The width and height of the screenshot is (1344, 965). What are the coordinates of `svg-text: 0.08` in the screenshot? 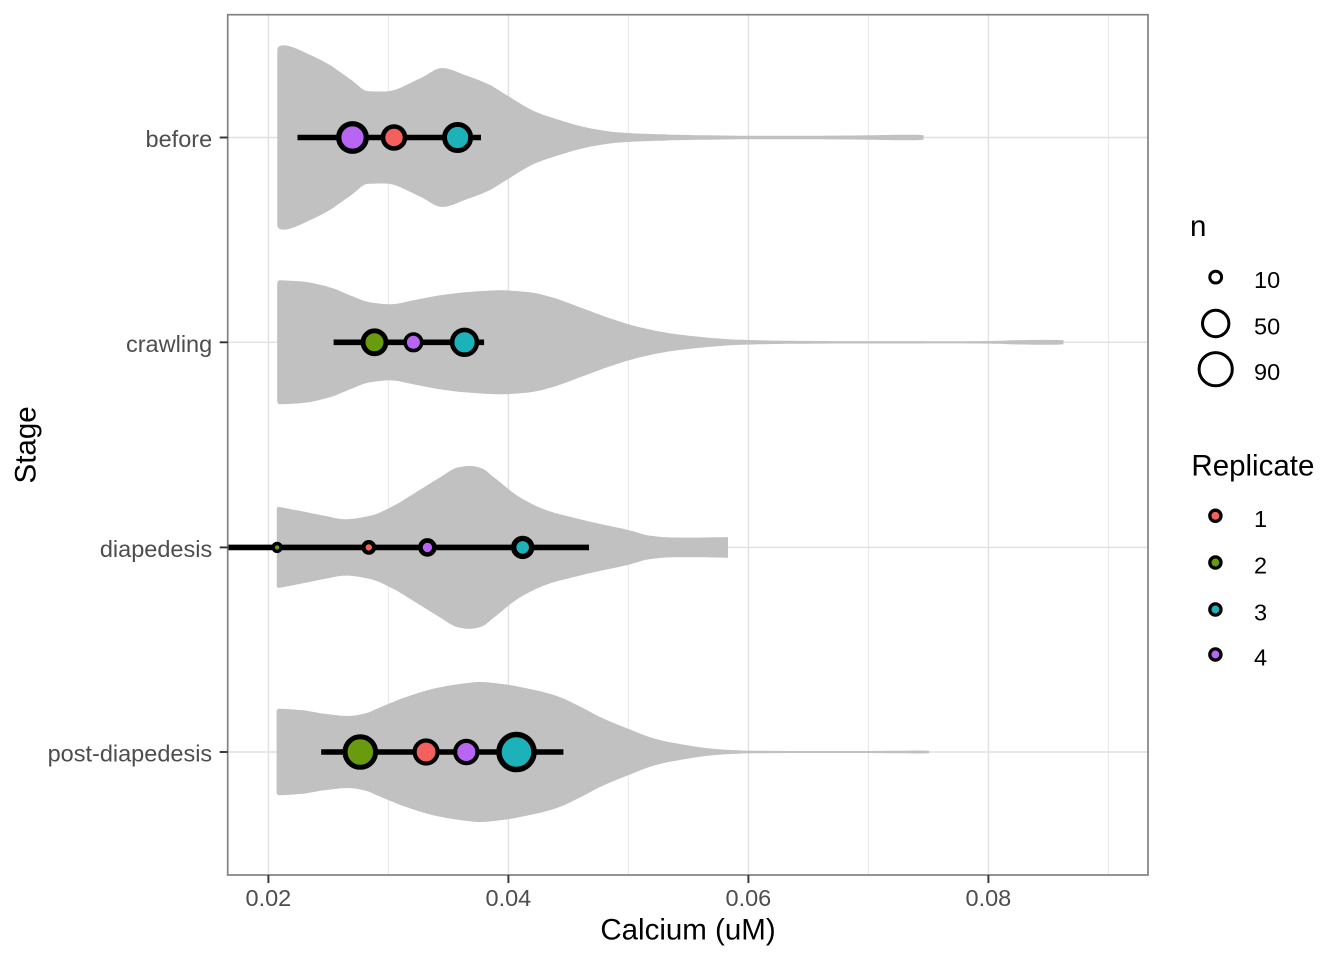 It's located at (989, 898).